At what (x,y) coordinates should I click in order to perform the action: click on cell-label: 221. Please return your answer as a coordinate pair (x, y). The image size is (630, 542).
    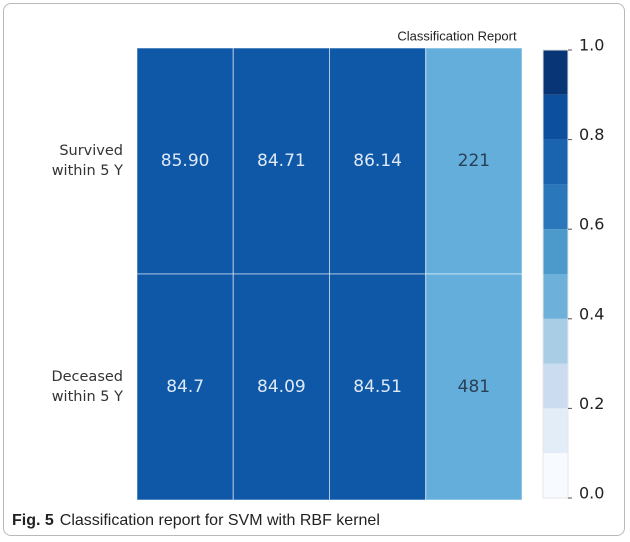
    Looking at the image, I should click on (474, 161).